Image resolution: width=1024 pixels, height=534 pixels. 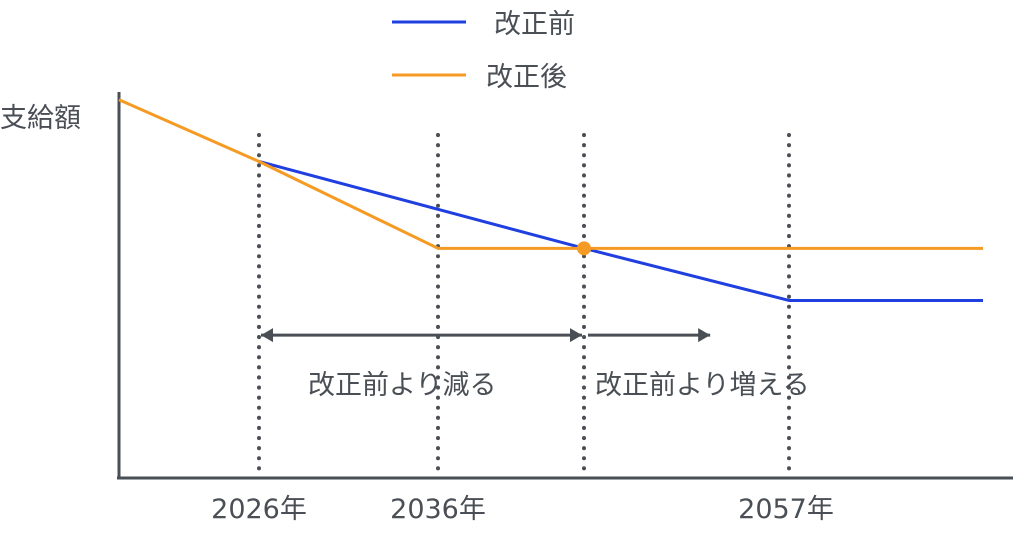 What do you see at coordinates (702, 385) in the screenshot?
I see `annotation-increase: 改正前より増える` at bounding box center [702, 385].